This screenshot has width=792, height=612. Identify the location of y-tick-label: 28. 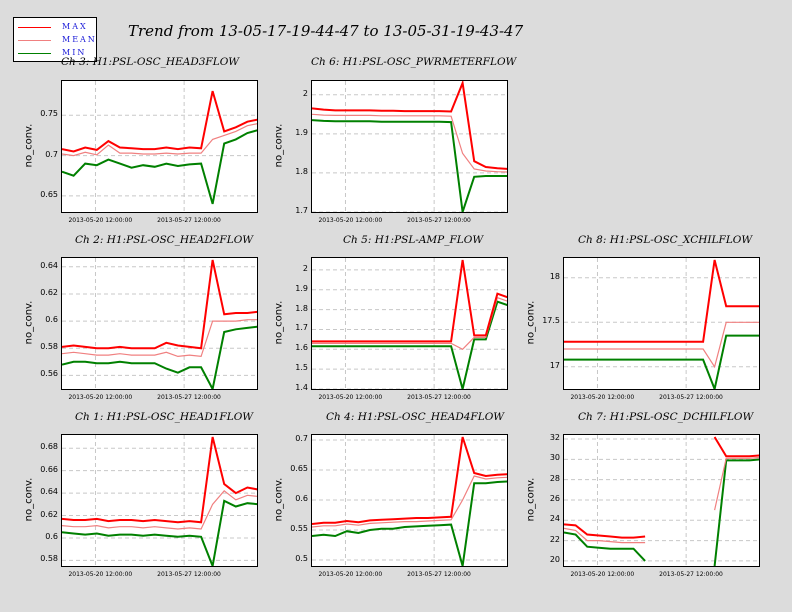
(554, 478).